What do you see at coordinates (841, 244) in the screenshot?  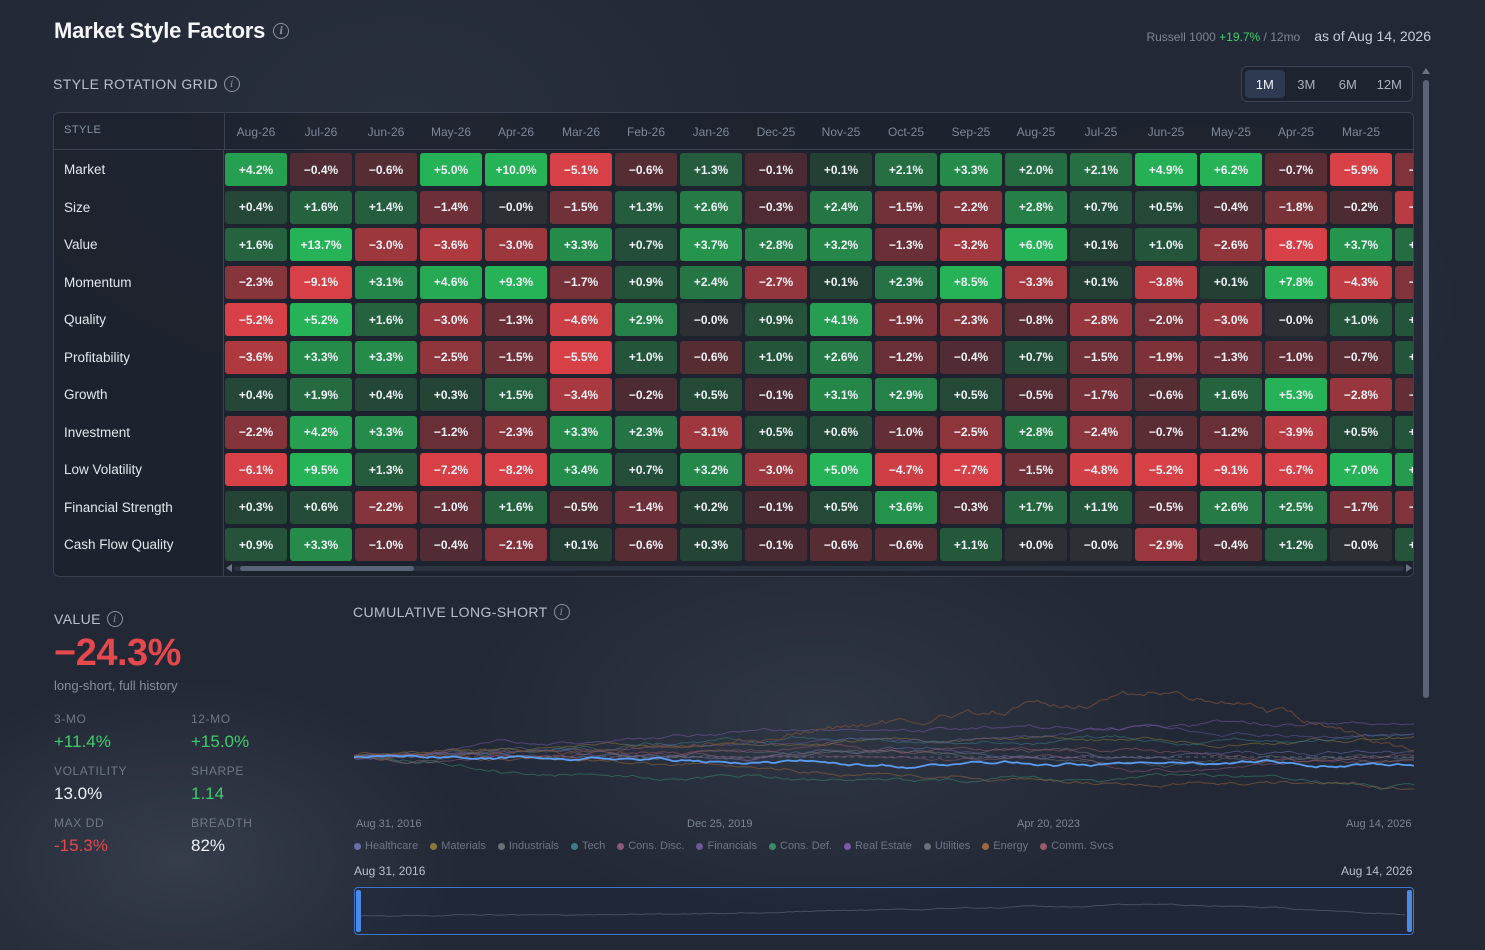 I see `grid-cell: +3.2%` at bounding box center [841, 244].